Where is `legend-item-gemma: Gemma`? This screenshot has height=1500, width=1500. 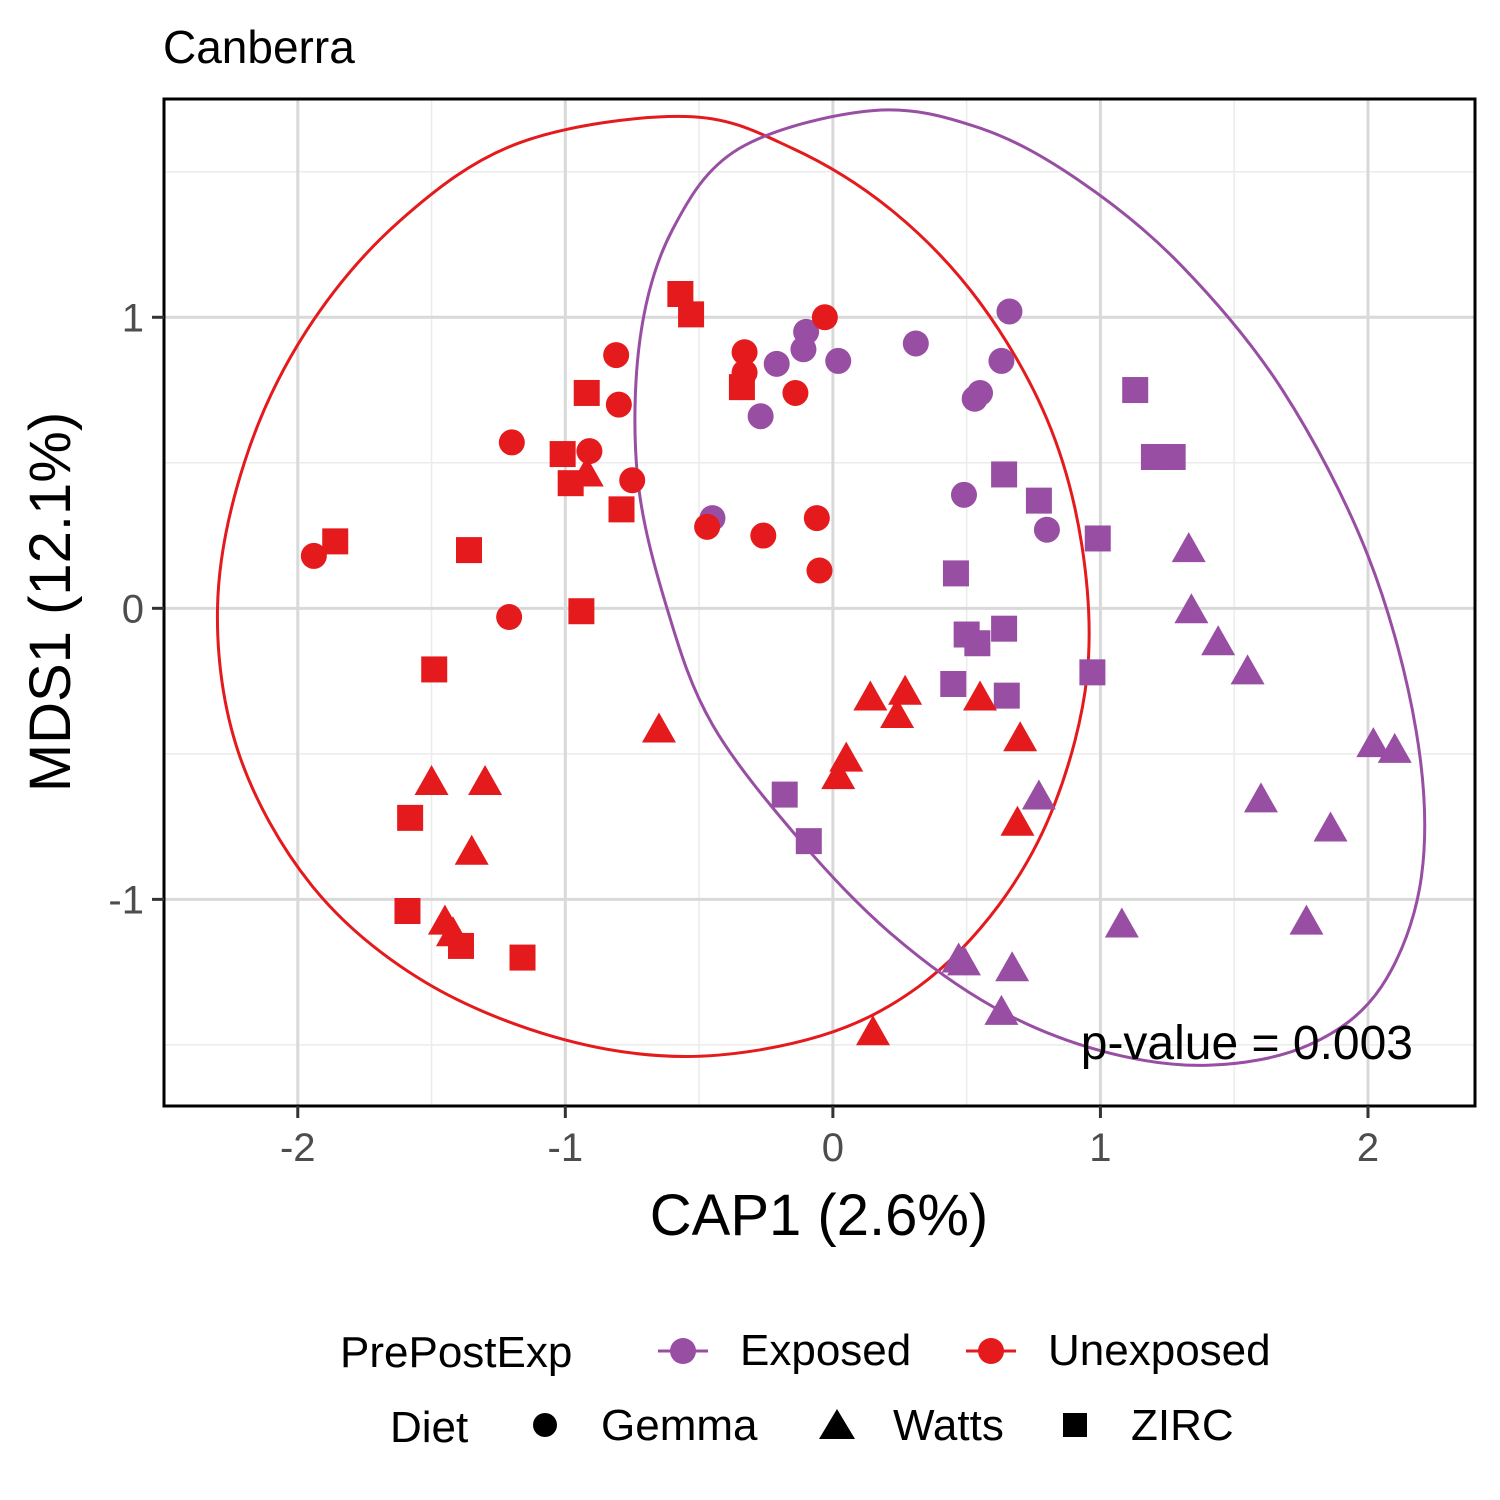
legend-item-gemma: Gemma is located at coordinates (645, 1425).